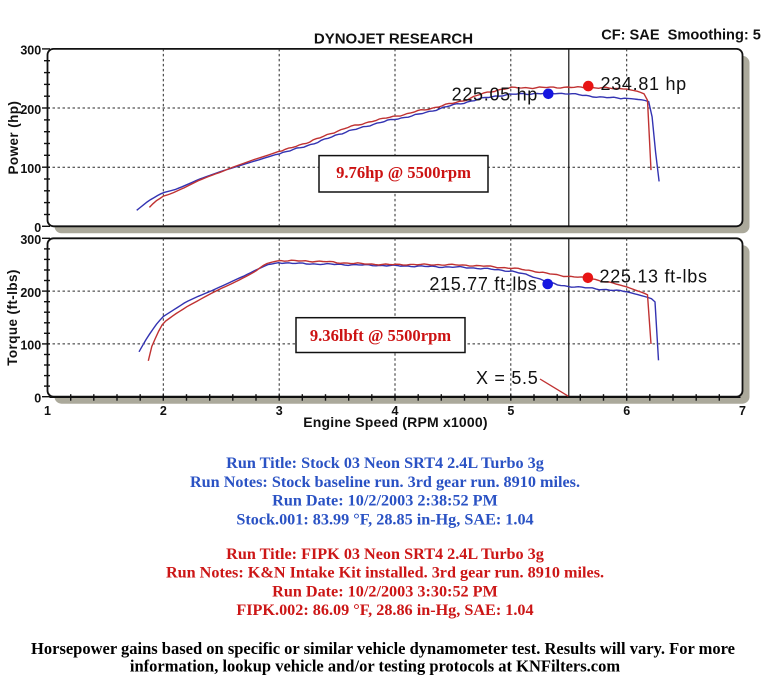 The image size is (776, 700). I want to click on svg-text: 225.13 ft-lbs, so click(654, 277).